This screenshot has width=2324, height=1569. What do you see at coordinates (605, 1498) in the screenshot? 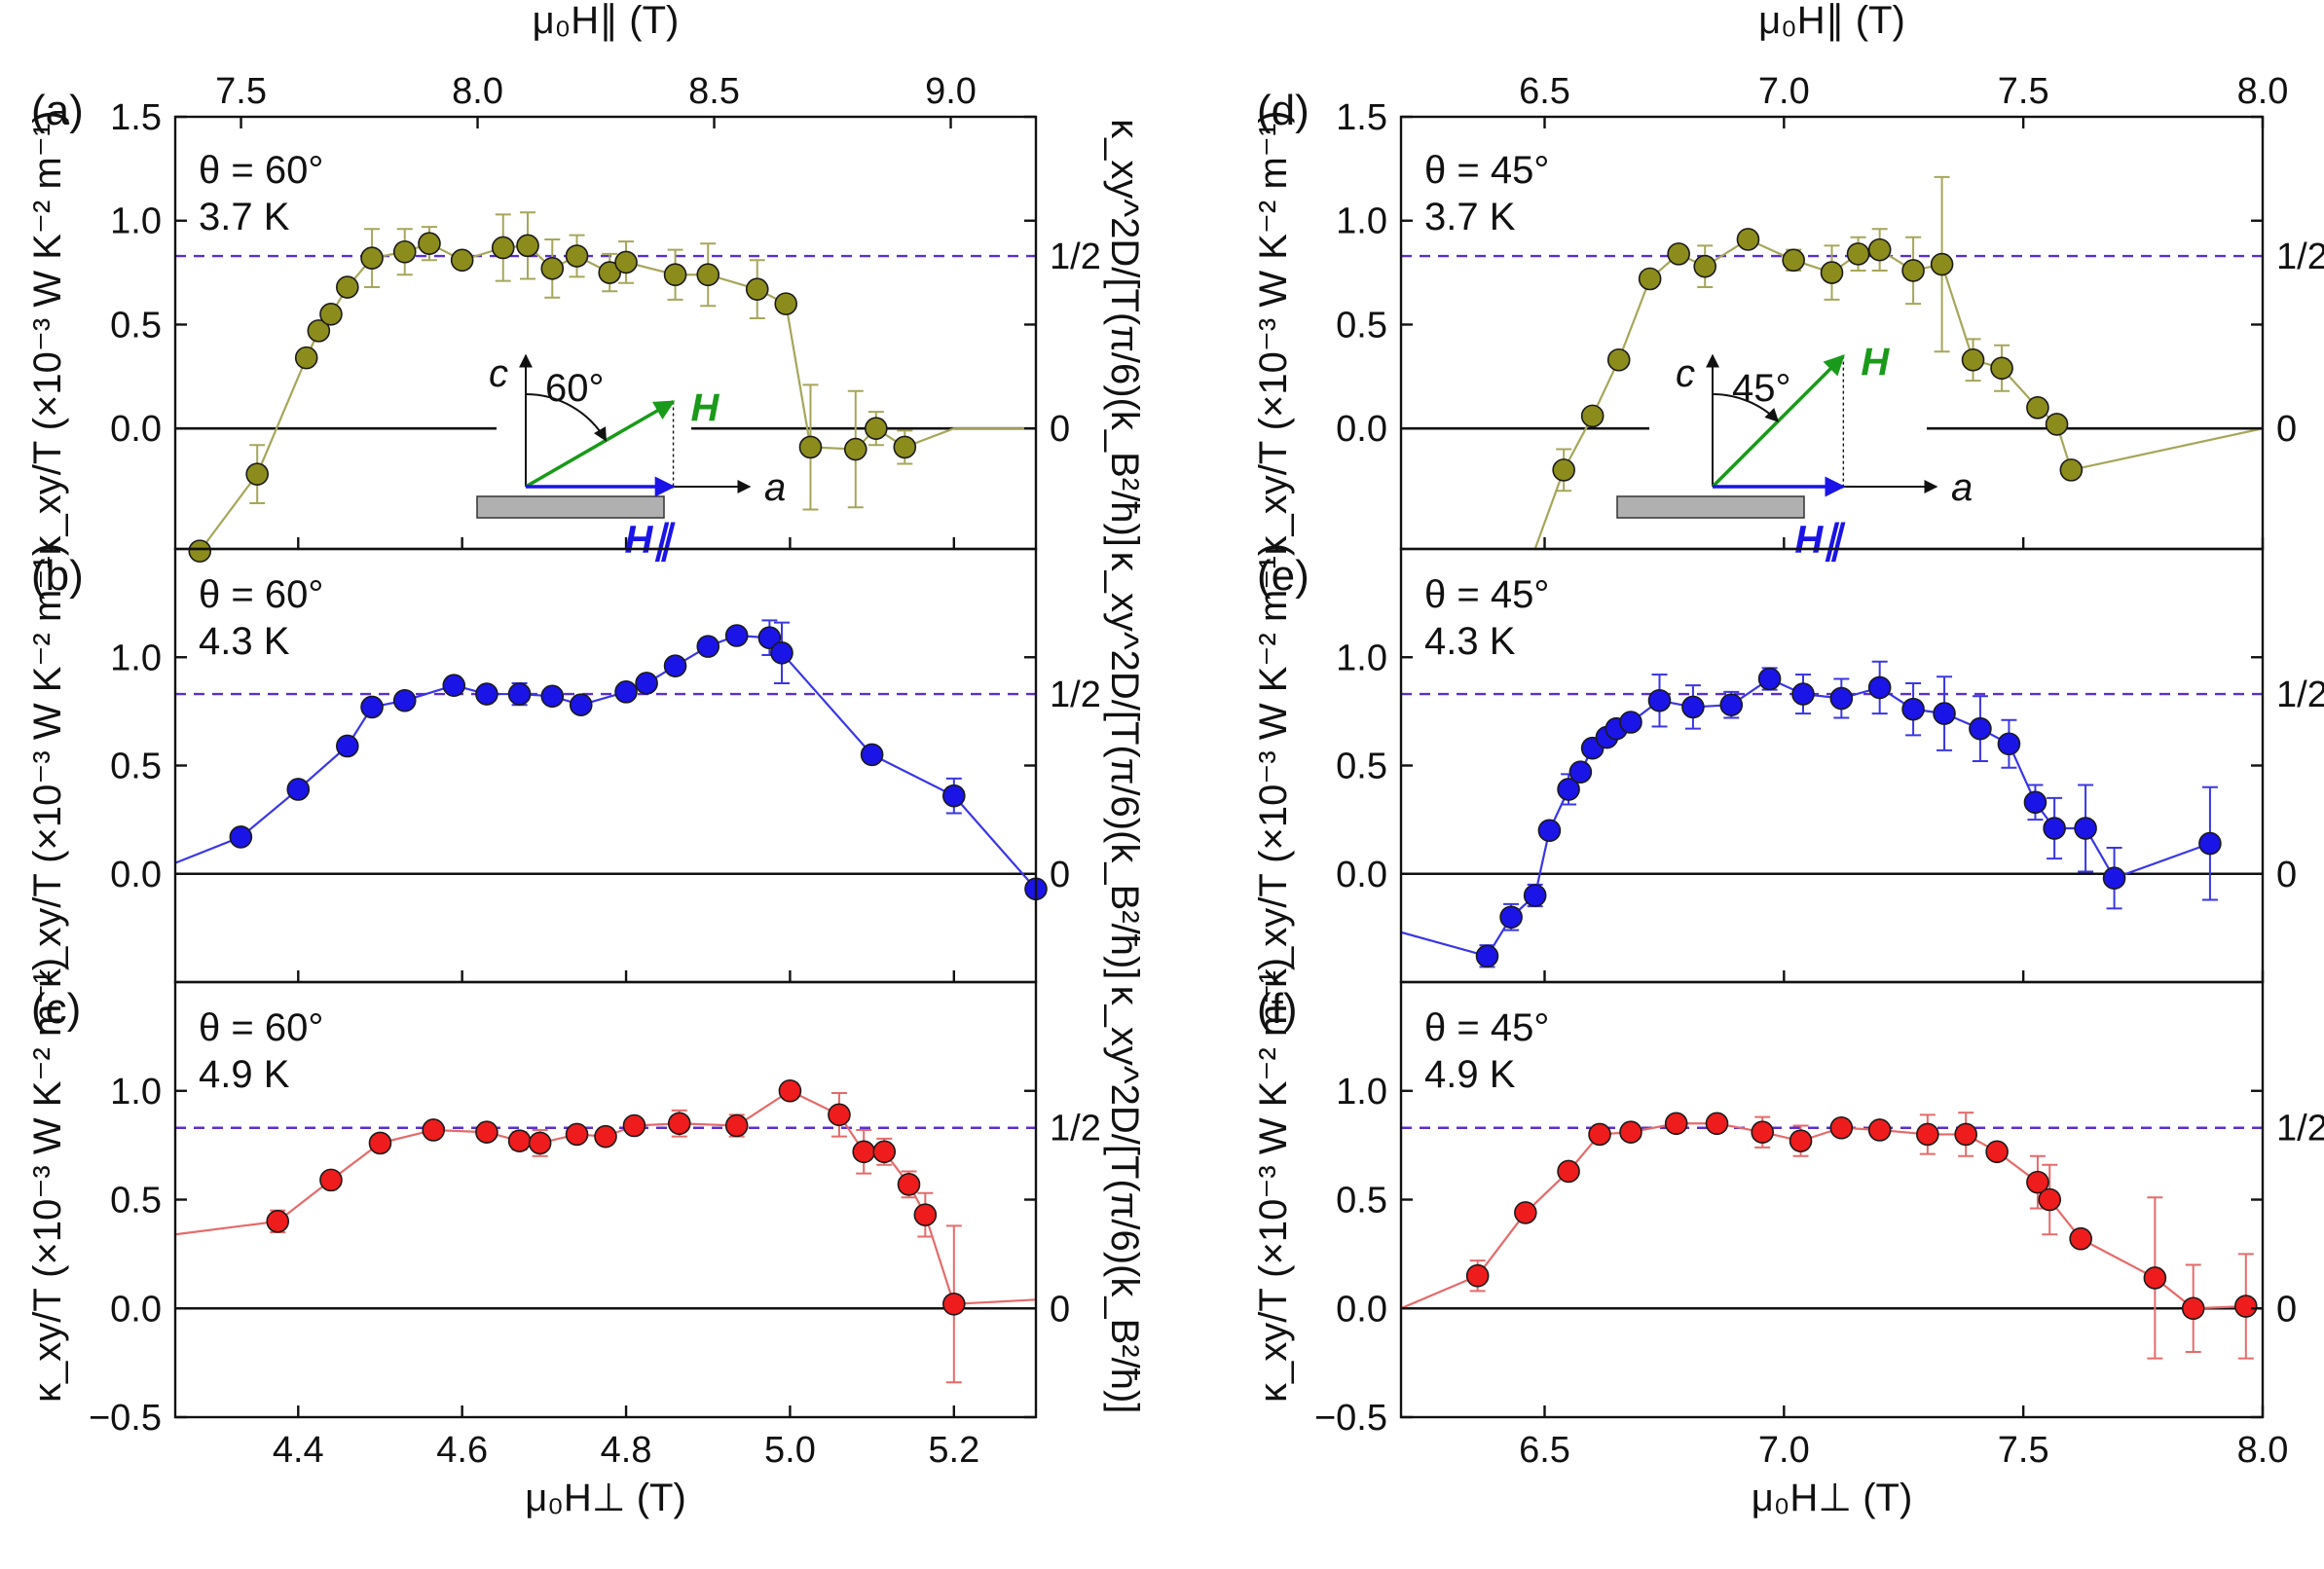
I see `x-axis-title-left: μ₀H⊥ (T)` at bounding box center [605, 1498].